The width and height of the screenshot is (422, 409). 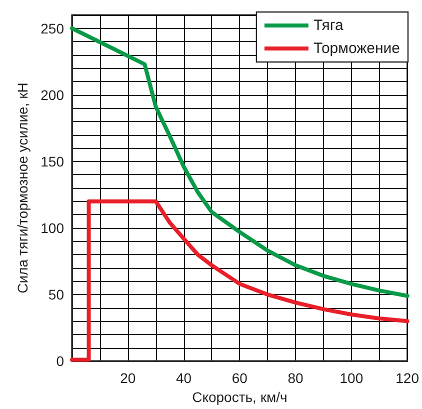 I want to click on x-tick-label: 120, so click(x=408, y=378).